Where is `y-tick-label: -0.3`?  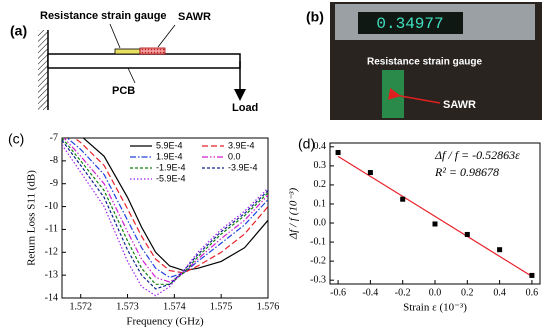 y-tick-label: -0.3 is located at coordinates (318, 279).